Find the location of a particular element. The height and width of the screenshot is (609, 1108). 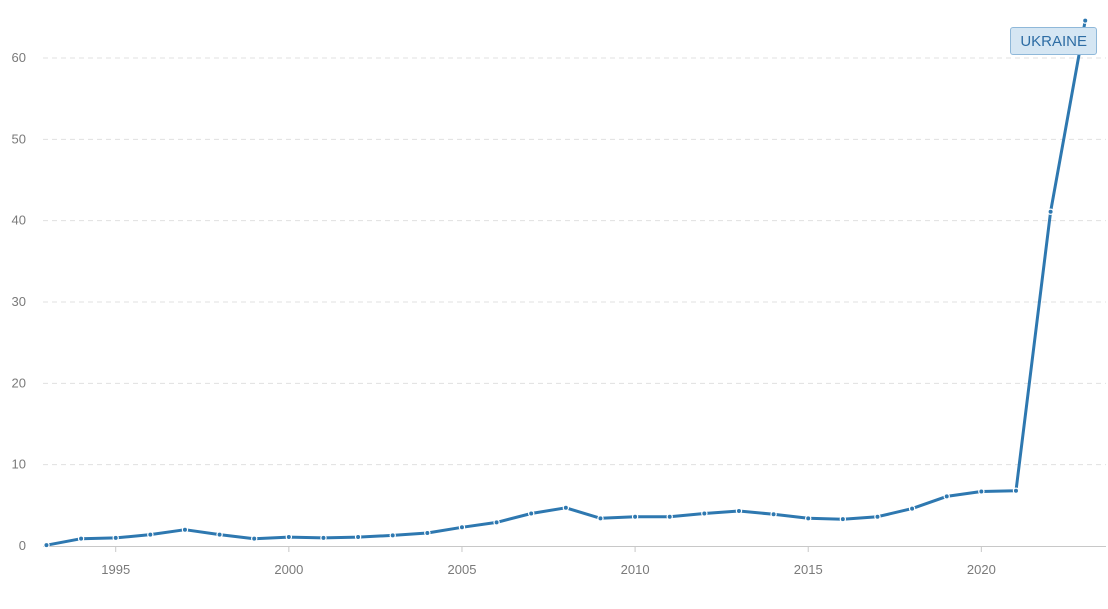

legend-series-label: UKRAINE is located at coordinates (1053, 41).